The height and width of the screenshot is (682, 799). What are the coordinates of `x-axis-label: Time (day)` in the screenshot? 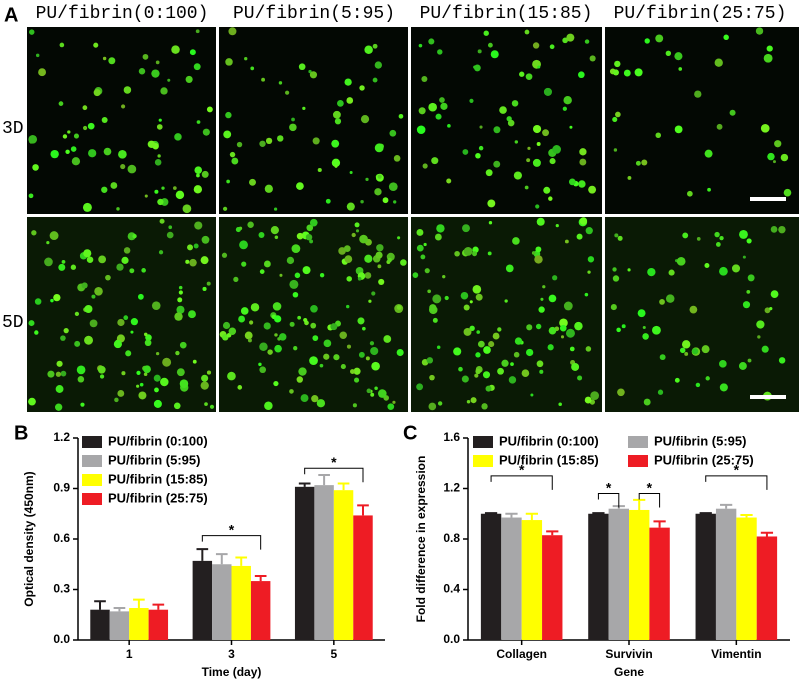 It's located at (232, 672).